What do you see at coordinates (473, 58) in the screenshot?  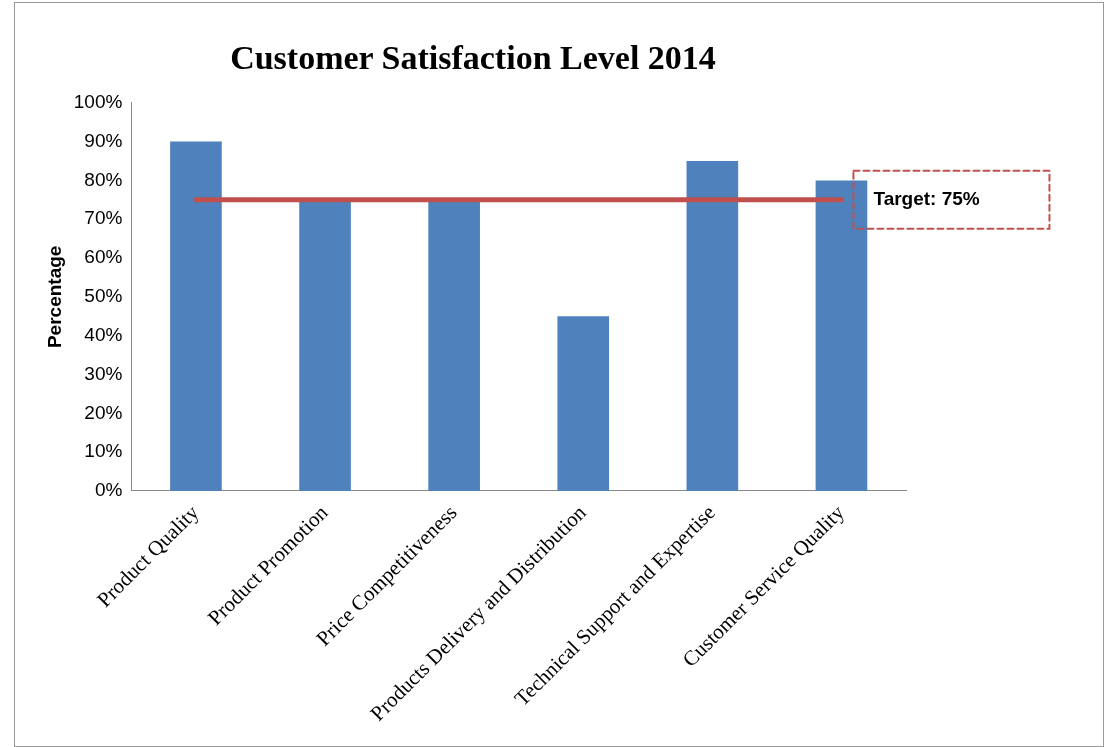 I see `chart-title: Customer Satisfaction Level 2014` at bounding box center [473, 58].